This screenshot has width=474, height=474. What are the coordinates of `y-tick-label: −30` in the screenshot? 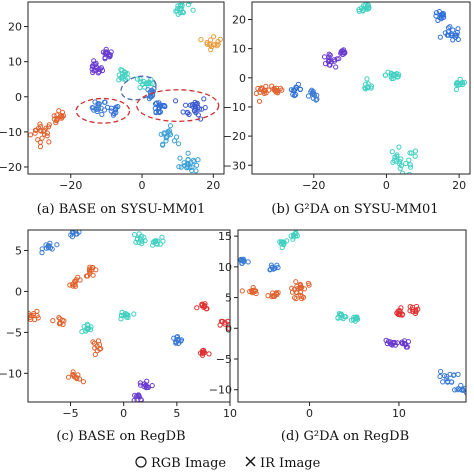 It's located at (234, 165).